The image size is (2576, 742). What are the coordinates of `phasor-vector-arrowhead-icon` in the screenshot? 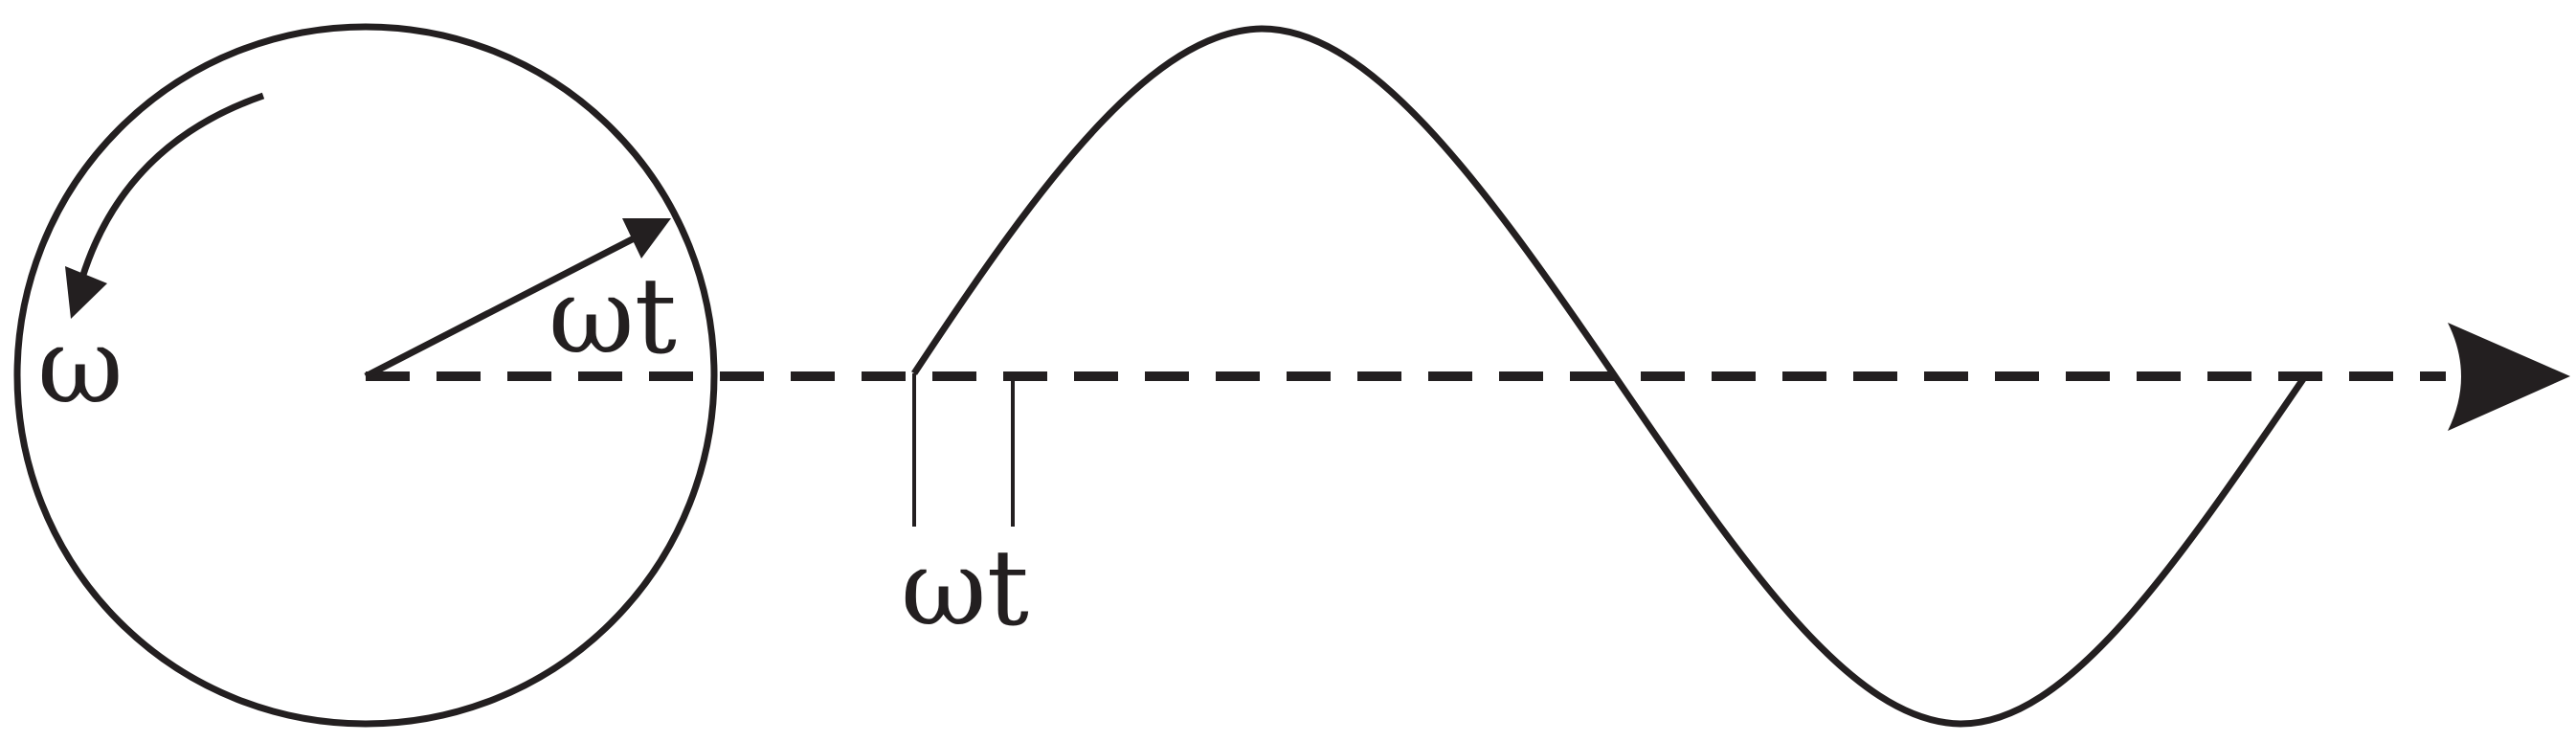 It's located at (647, 238).